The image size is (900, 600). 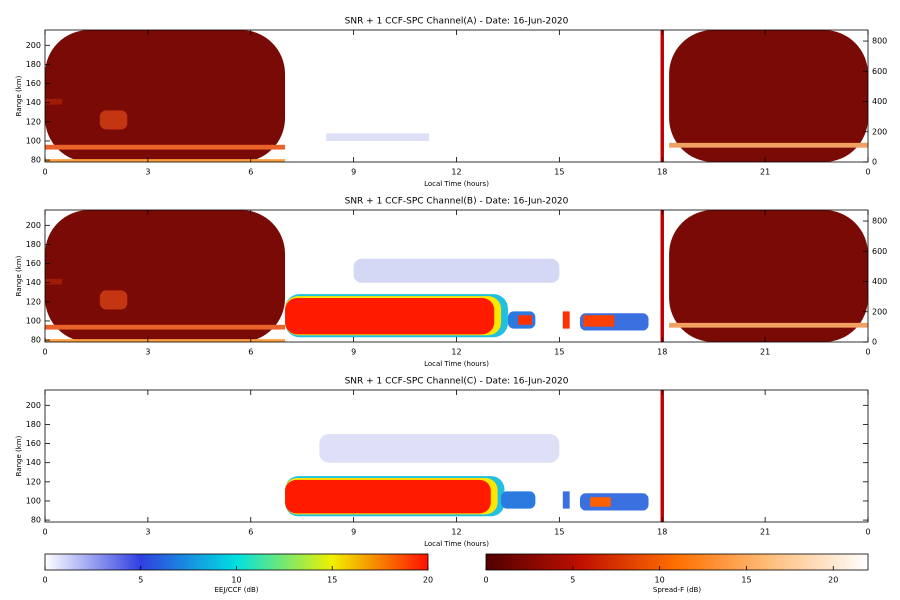 I want to click on colorbar-label: Spread-F (dB), so click(x=677, y=590).